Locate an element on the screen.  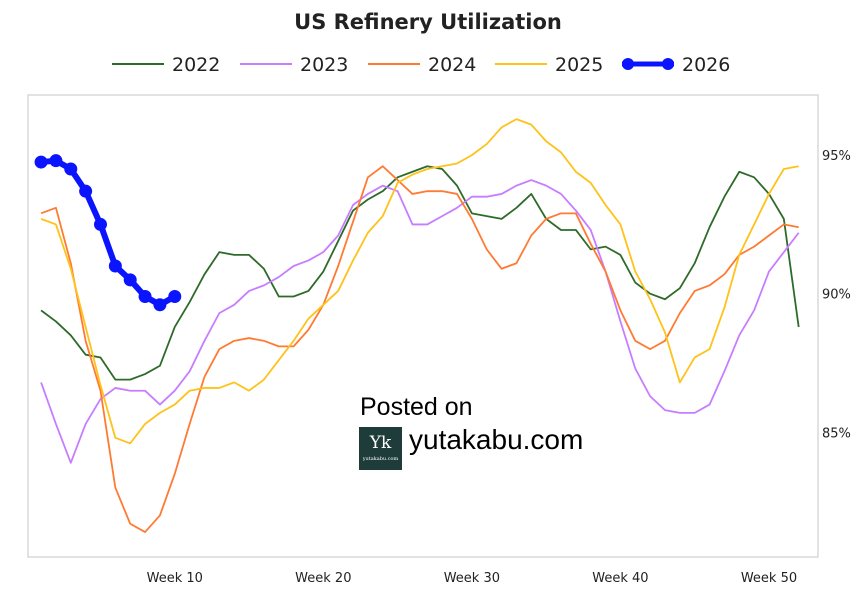
x-tick-label: Week 20 is located at coordinates (323, 578).